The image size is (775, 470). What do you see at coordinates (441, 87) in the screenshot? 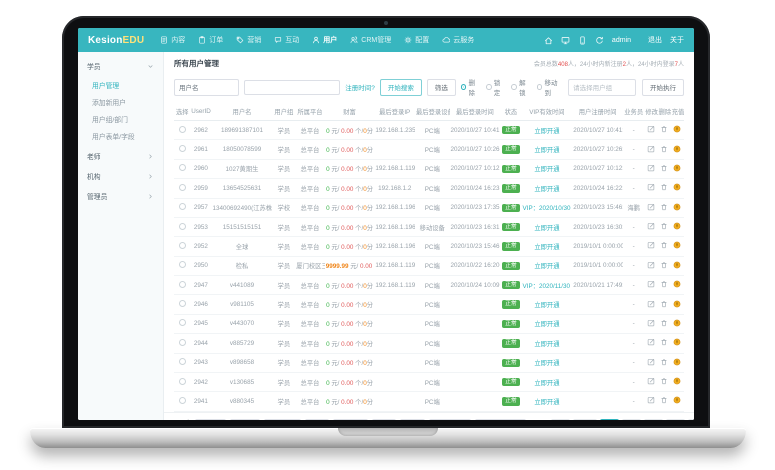
I see `filter-button: 筛选` at bounding box center [441, 87].